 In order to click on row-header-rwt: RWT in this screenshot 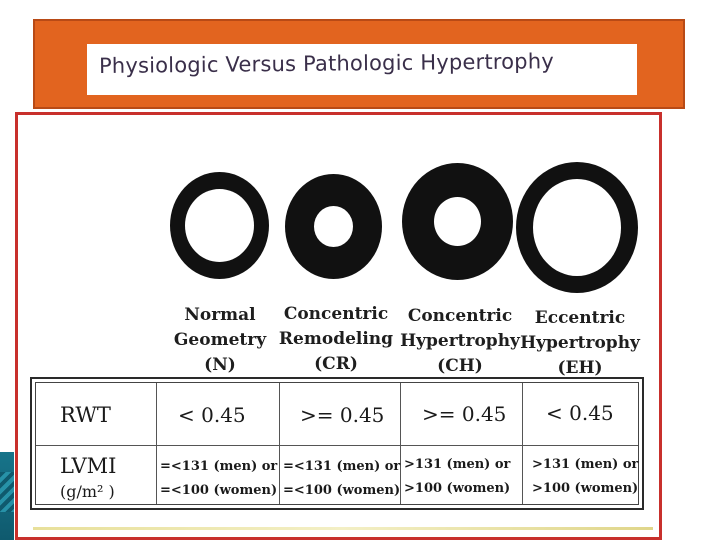, I will do `click(85, 415)`.